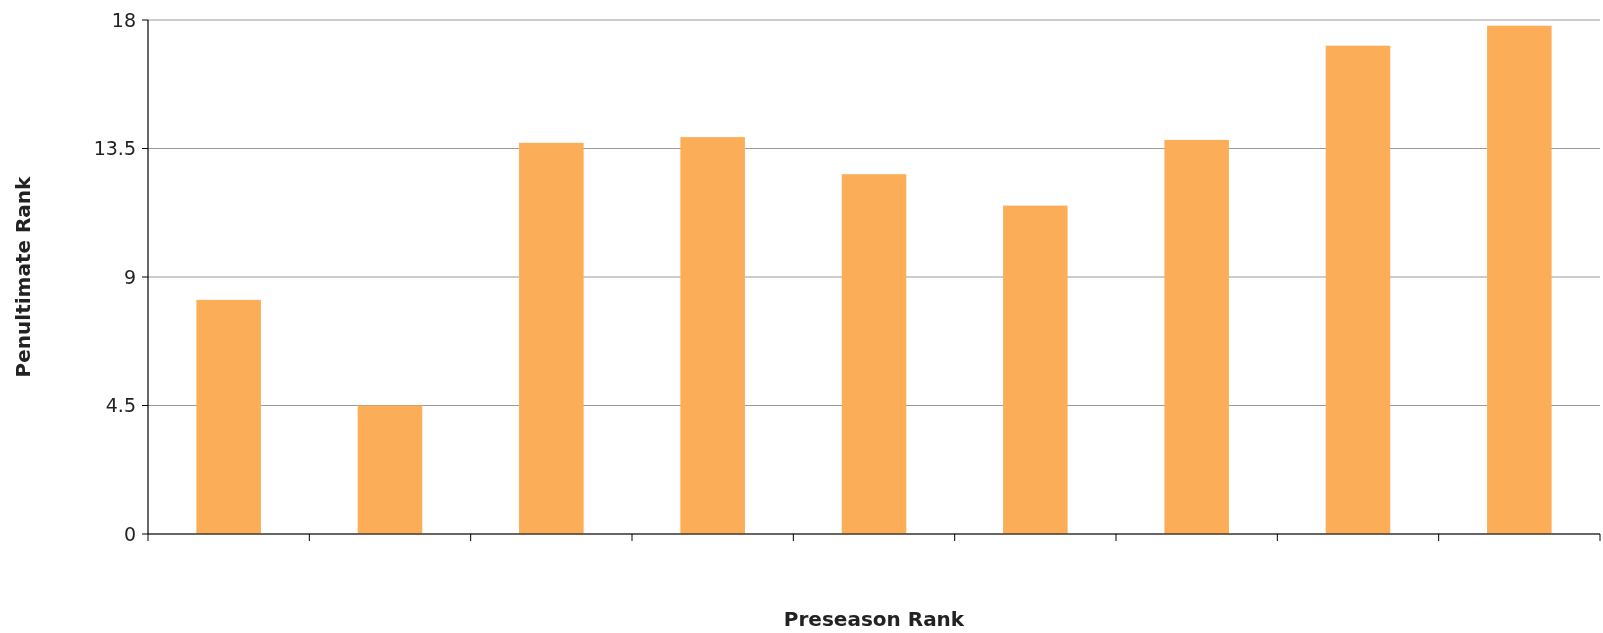 The image size is (1603, 633). What do you see at coordinates (129, 276) in the screenshot?
I see `y-tick-label: 9` at bounding box center [129, 276].